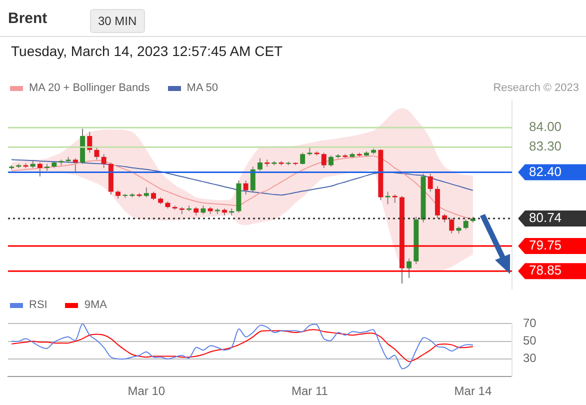  What do you see at coordinates (147, 51) in the screenshot?
I see `chart-subtitle: Tuesday, March 14, 2023 12:57:45 AM CET` at bounding box center [147, 51].